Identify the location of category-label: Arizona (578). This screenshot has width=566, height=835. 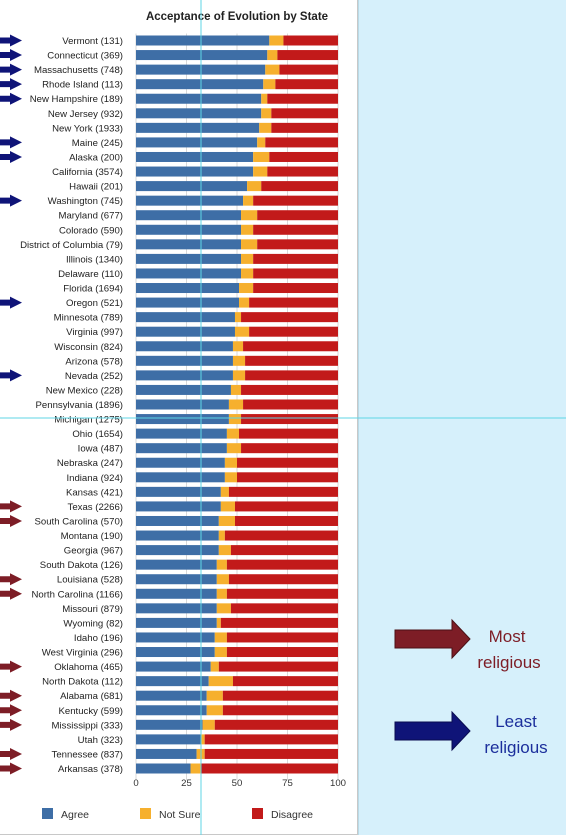
(94, 361).